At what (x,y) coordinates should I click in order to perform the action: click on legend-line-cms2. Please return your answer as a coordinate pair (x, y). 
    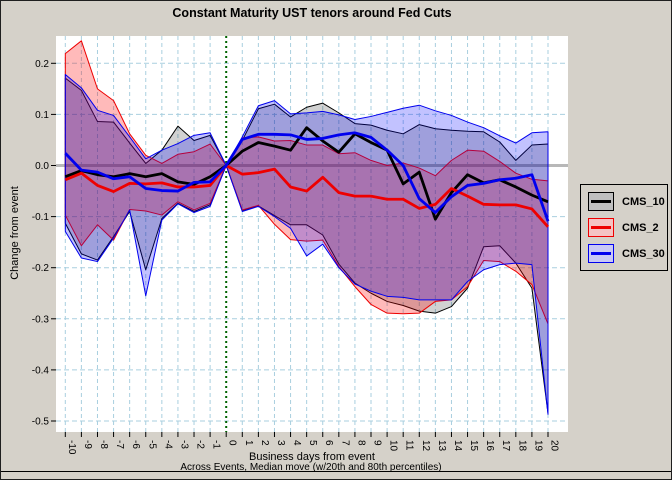
    Looking at the image, I should click on (601, 227).